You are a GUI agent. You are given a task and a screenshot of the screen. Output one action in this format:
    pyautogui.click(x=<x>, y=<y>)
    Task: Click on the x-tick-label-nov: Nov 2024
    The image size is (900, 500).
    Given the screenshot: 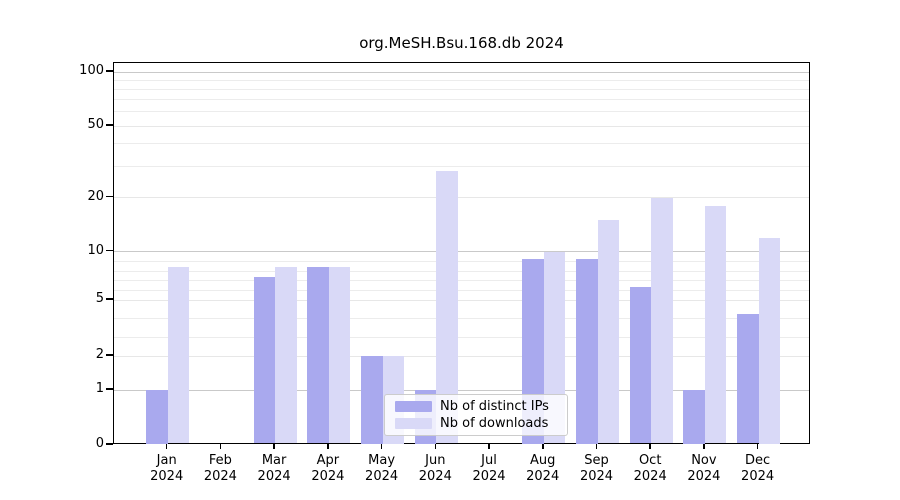 What is the action you would take?
    pyautogui.click(x=704, y=468)
    